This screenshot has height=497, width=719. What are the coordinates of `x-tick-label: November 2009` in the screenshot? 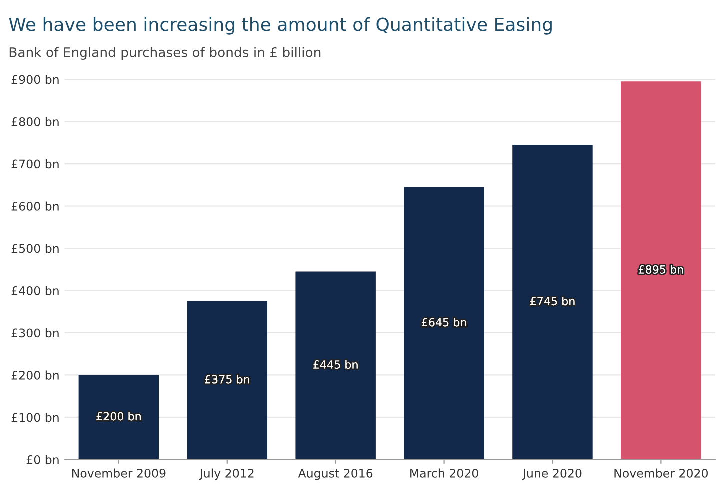 It's located at (119, 473).